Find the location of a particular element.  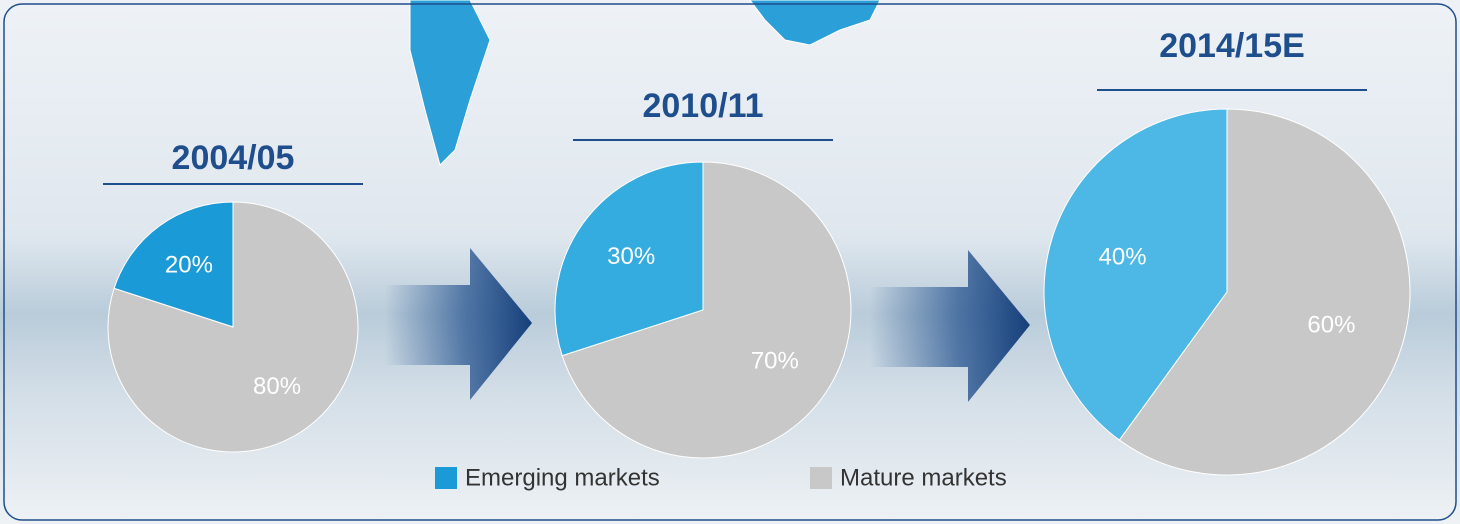

pie-title: 2010/11 is located at coordinates (702, 106).